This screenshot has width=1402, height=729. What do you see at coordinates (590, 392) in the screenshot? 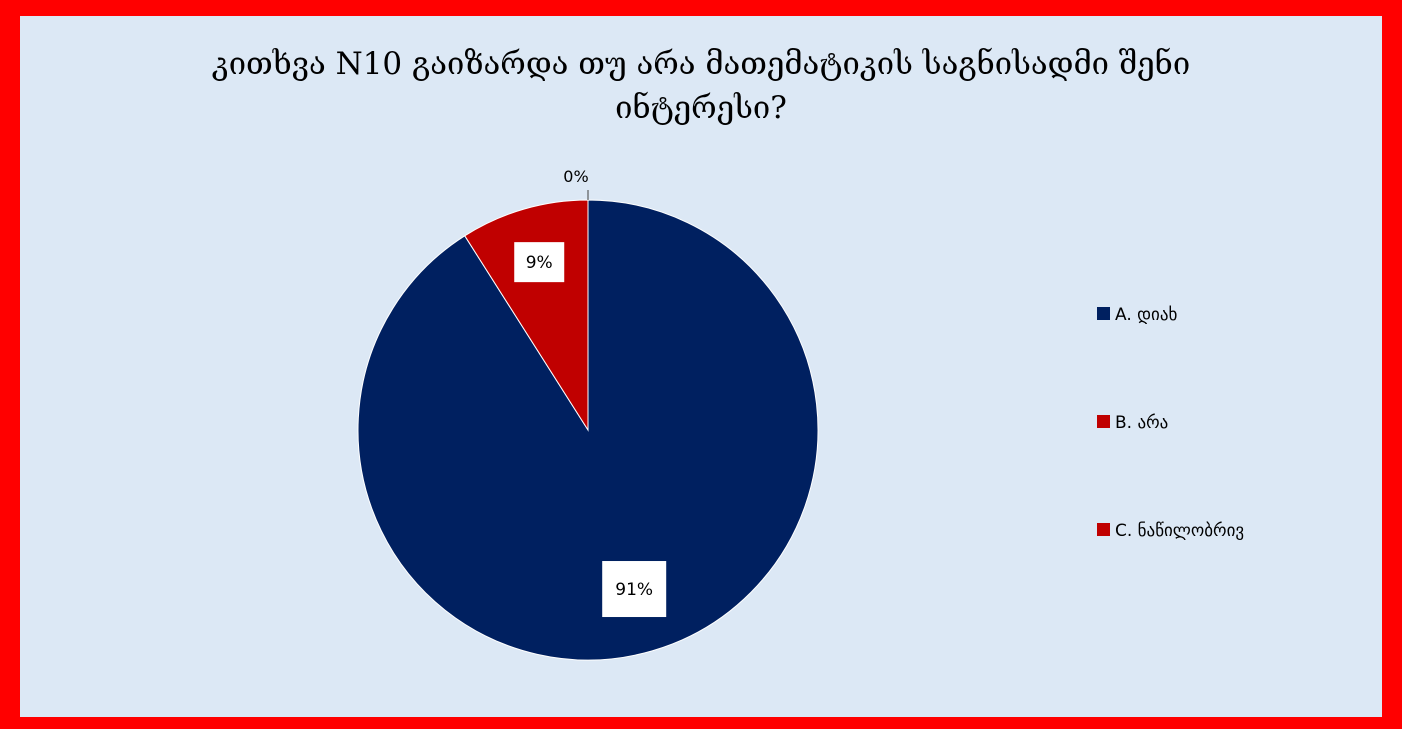
I see `pie-data-labels: 91% 9% 0%` at bounding box center [590, 392].